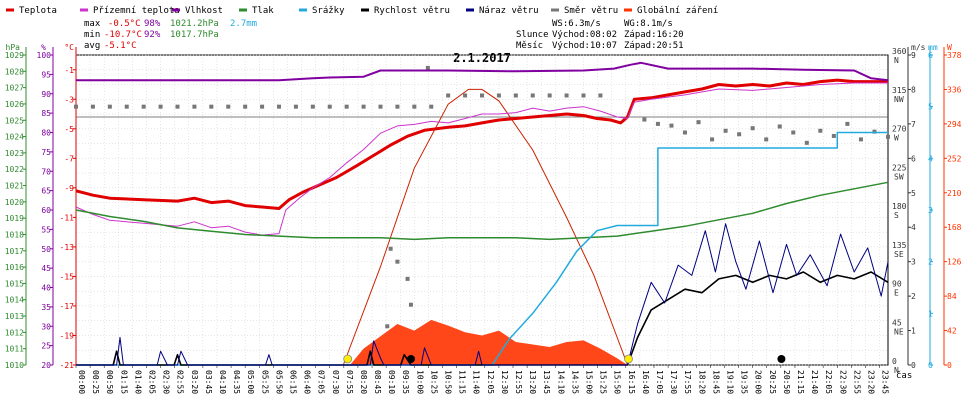  I want to click on temperature-tick-label: -11, so click(67, 217).